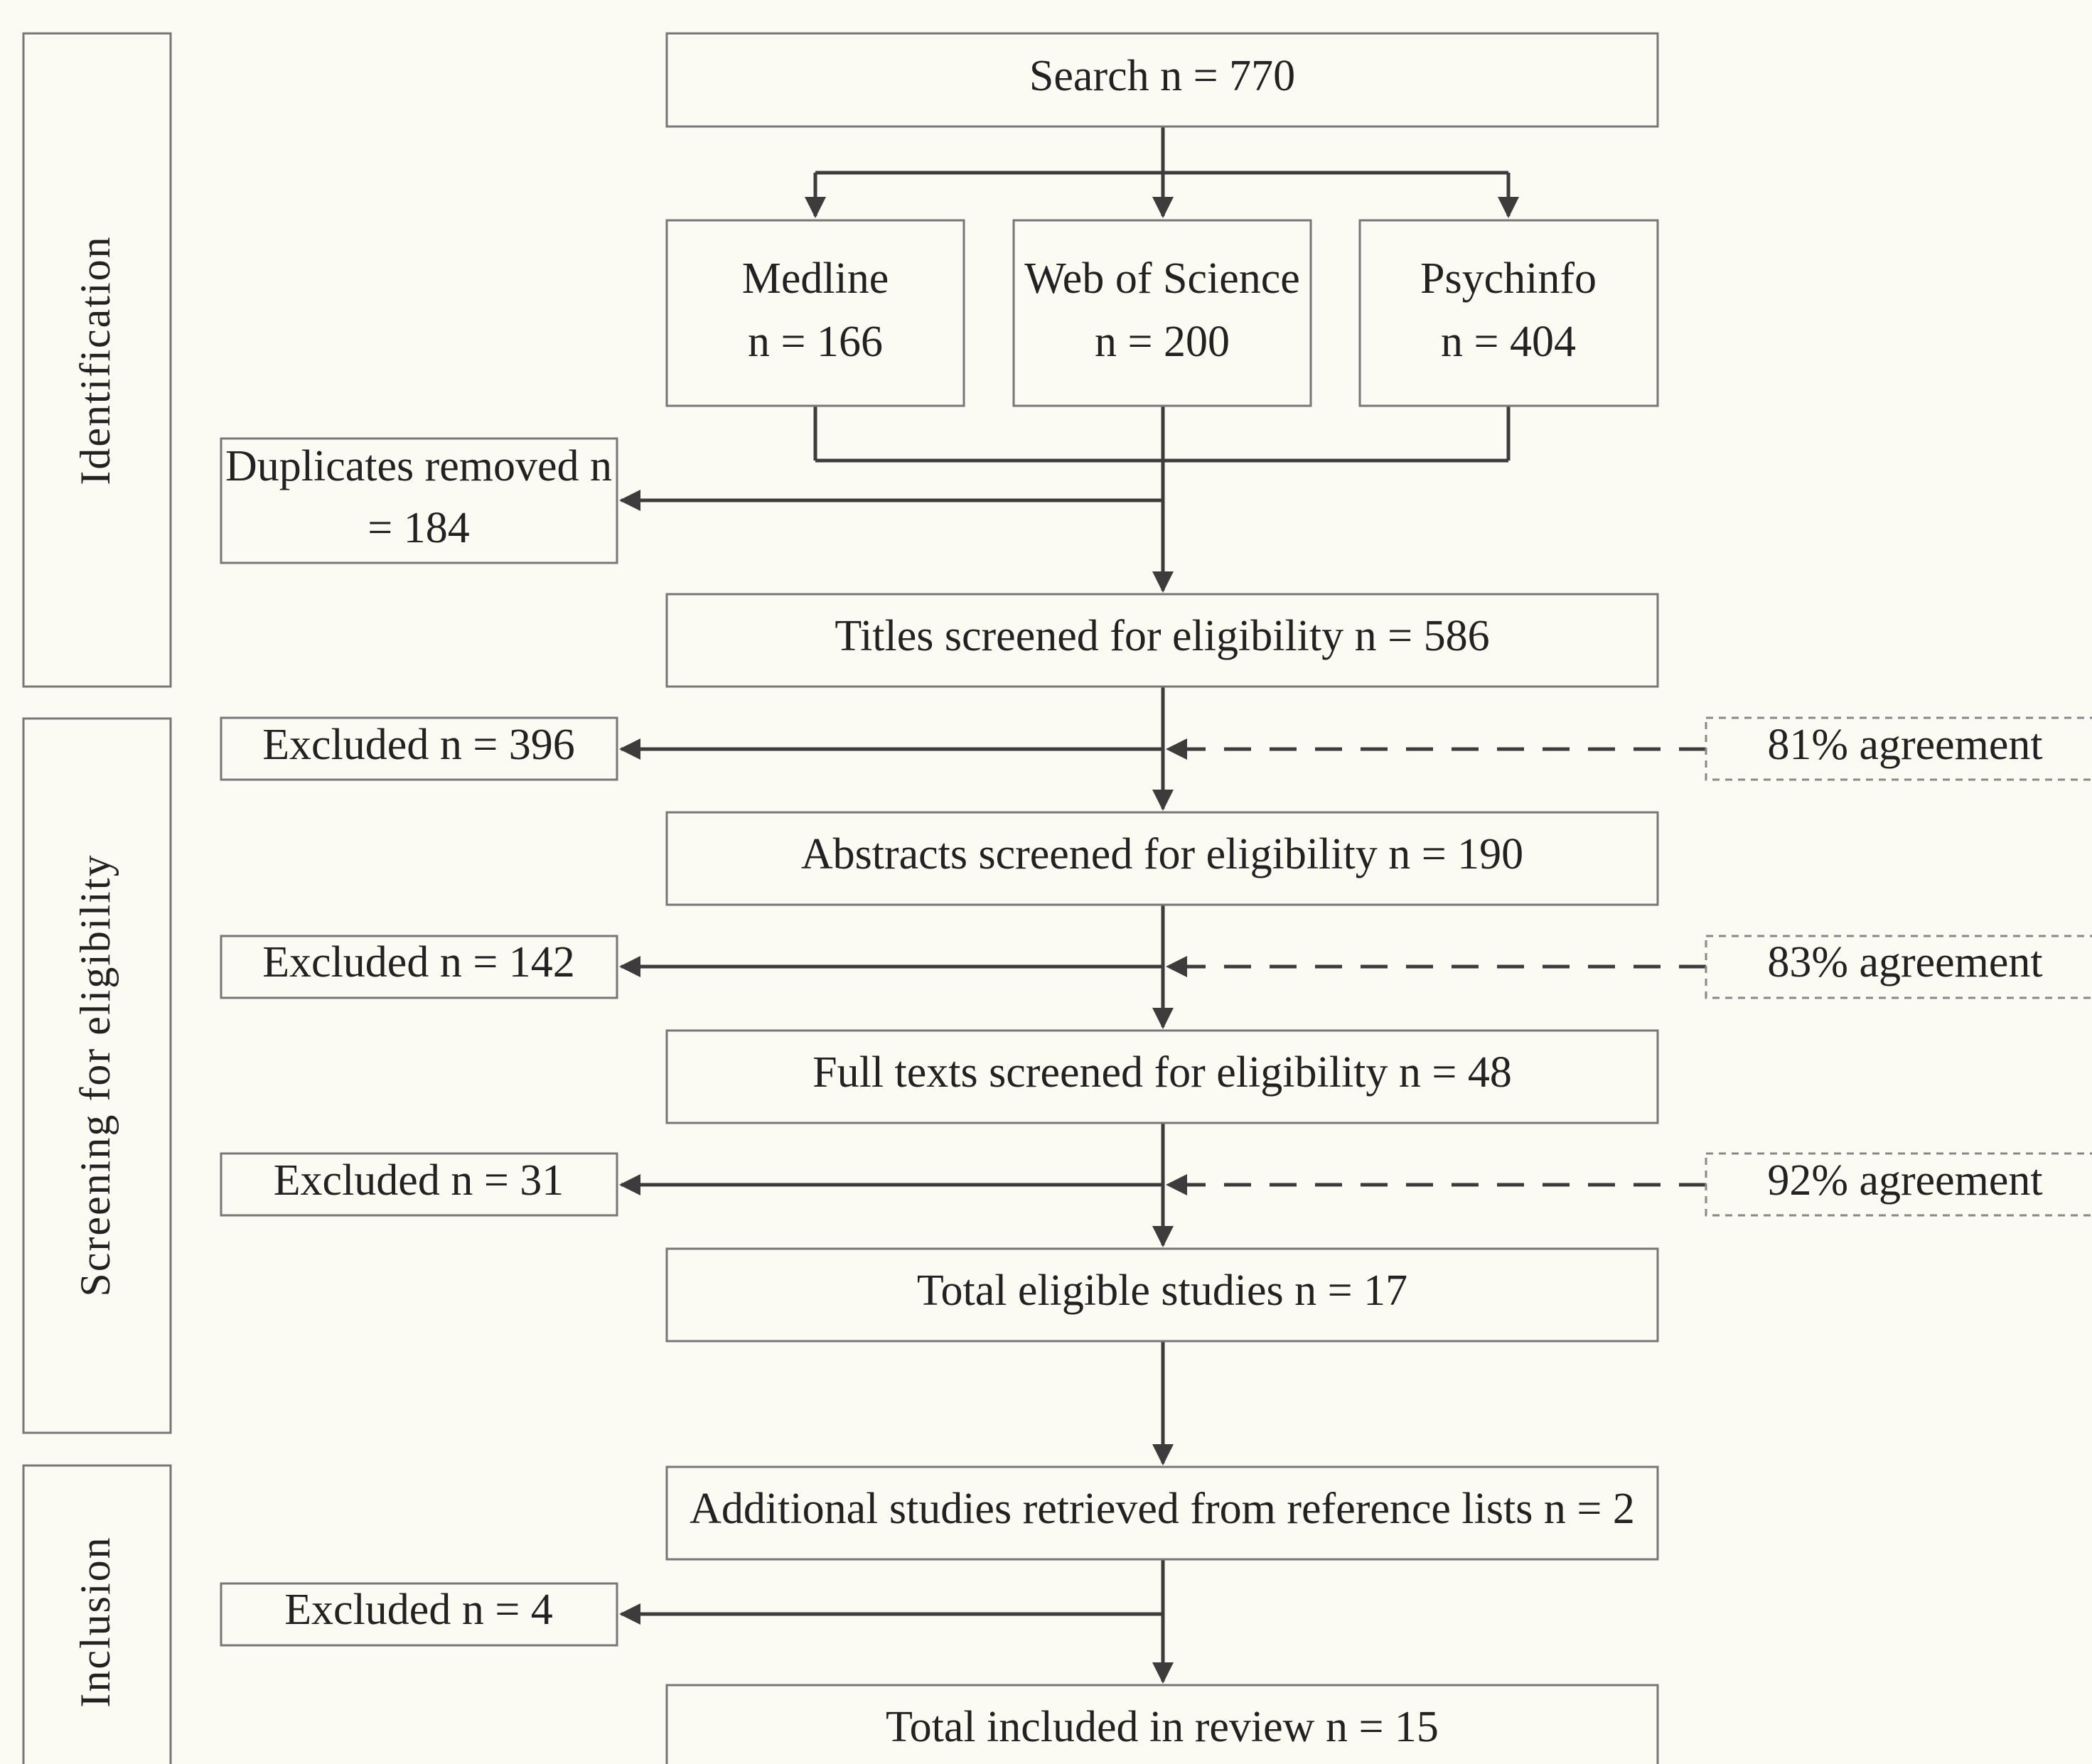 The height and width of the screenshot is (1764, 2092). I want to click on duplicates-label-2: = 184, so click(418, 528).